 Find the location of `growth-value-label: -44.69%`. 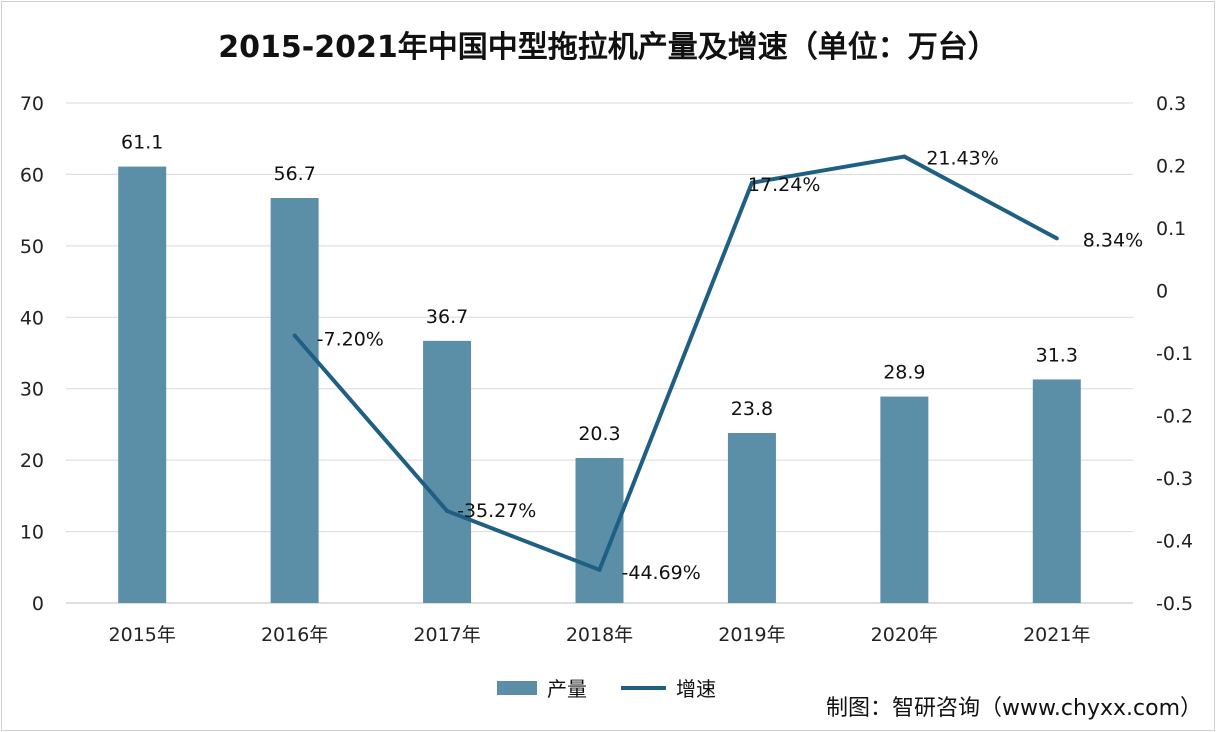

growth-value-label: -44.69% is located at coordinates (661, 573).